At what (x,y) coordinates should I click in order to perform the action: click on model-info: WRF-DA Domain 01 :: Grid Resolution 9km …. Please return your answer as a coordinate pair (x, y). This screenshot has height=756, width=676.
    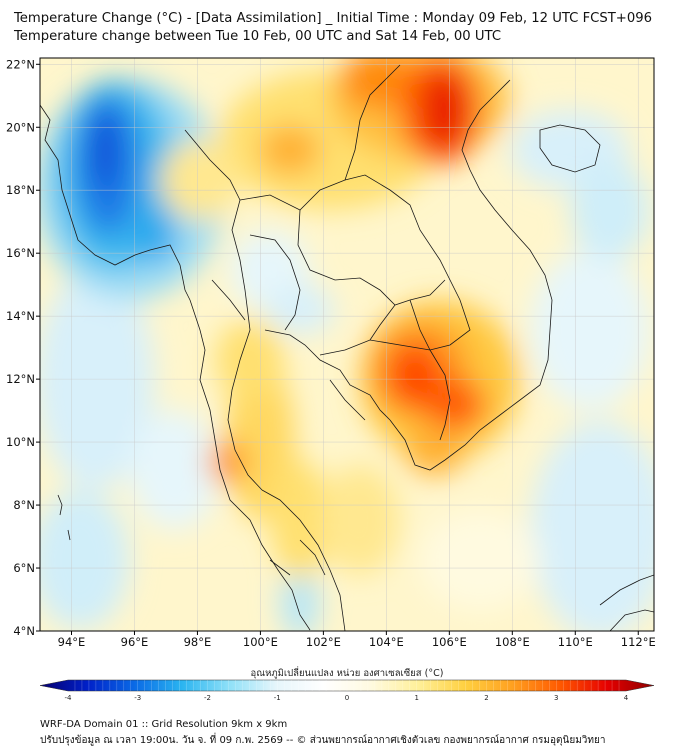
    Looking at the image, I should click on (164, 724).